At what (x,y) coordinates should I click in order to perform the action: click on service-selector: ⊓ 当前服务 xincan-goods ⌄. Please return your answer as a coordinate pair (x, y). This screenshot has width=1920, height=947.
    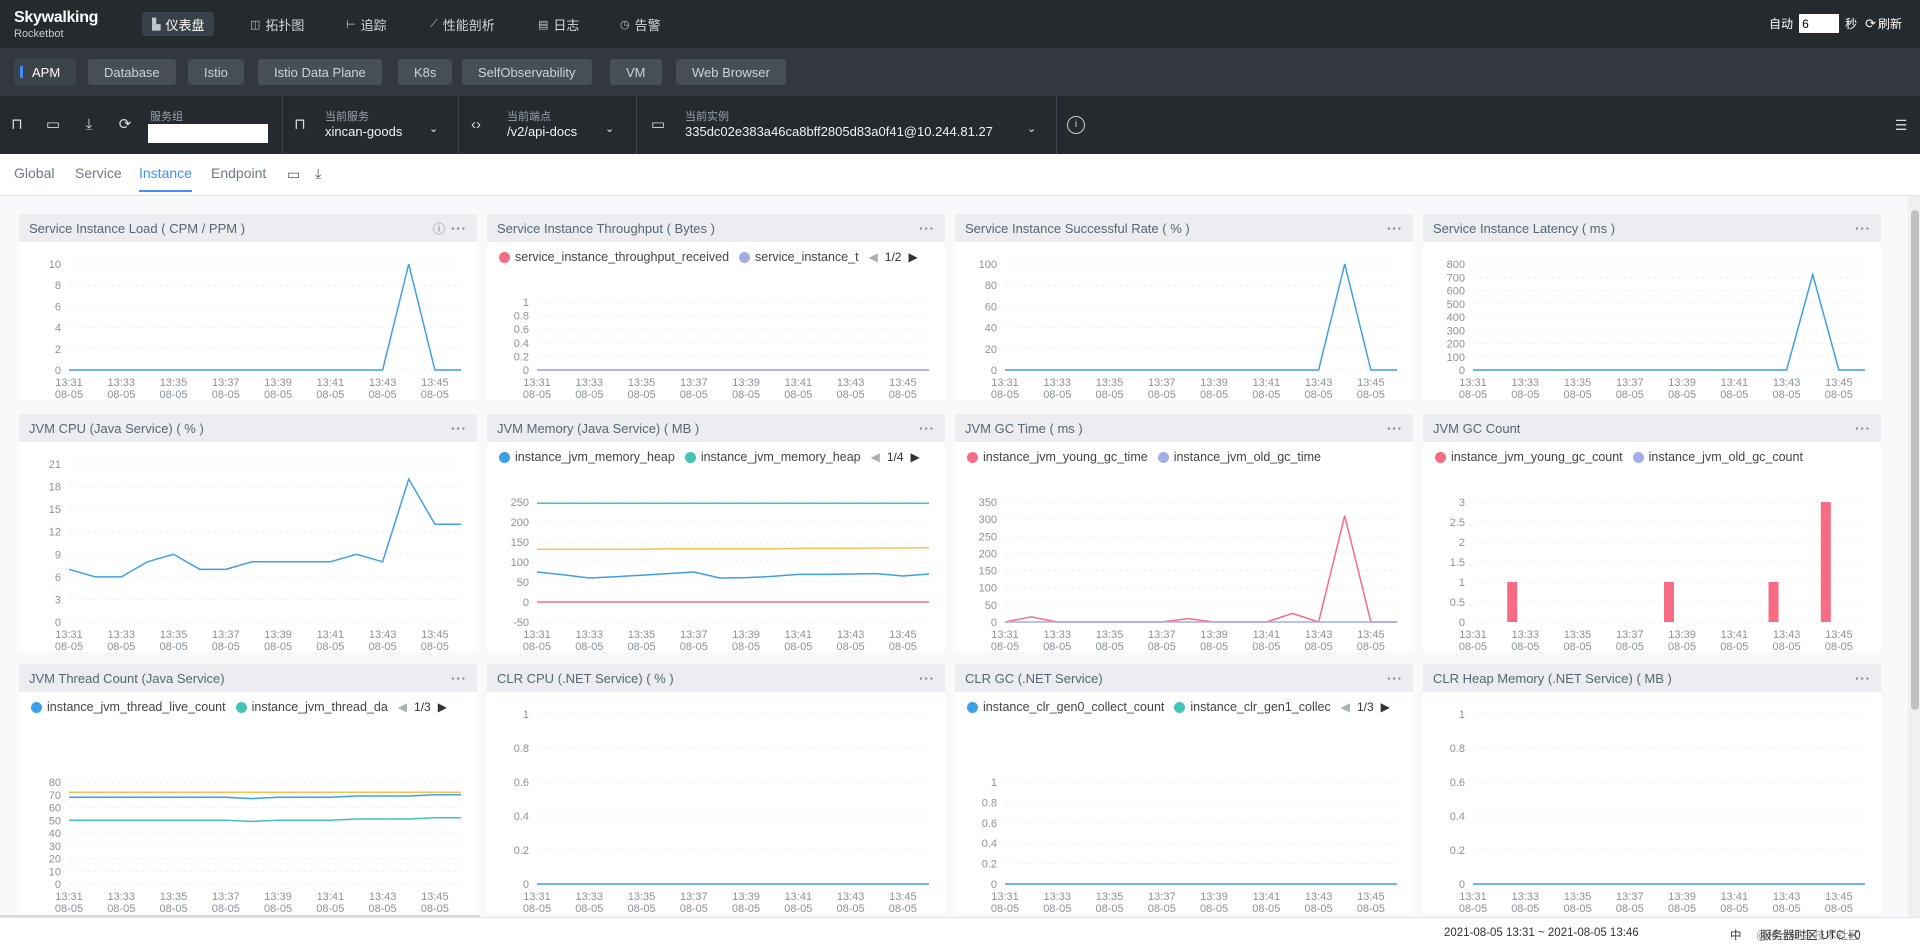
    Looking at the image, I should click on (367, 125).